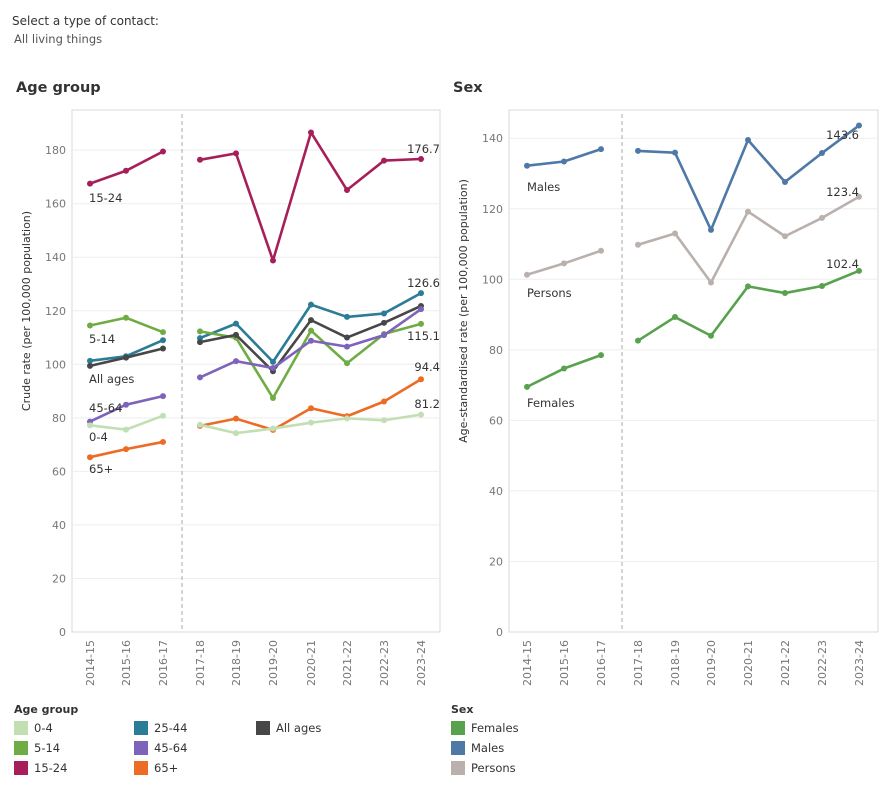  I want to click on series-label: 5-14, so click(102, 339).